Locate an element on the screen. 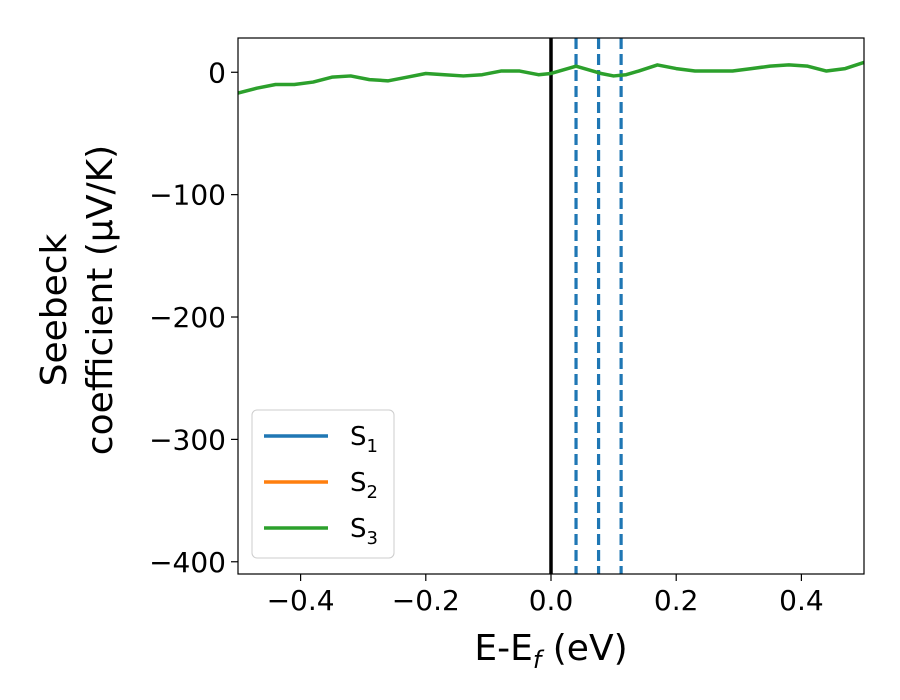 The image size is (900, 700). y-axis-ticks: 0 −100 −200 −300 −400 is located at coordinates (193, 317).